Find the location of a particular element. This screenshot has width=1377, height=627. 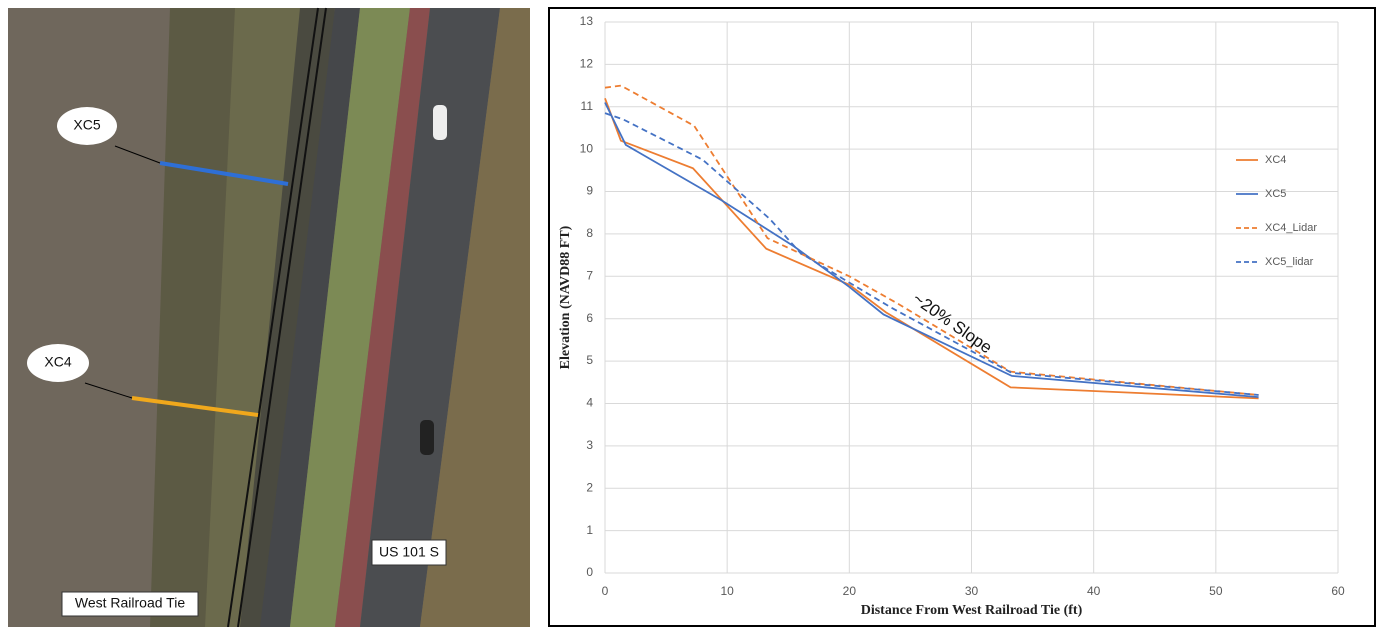

photo-label: XC5 is located at coordinates (86, 125).